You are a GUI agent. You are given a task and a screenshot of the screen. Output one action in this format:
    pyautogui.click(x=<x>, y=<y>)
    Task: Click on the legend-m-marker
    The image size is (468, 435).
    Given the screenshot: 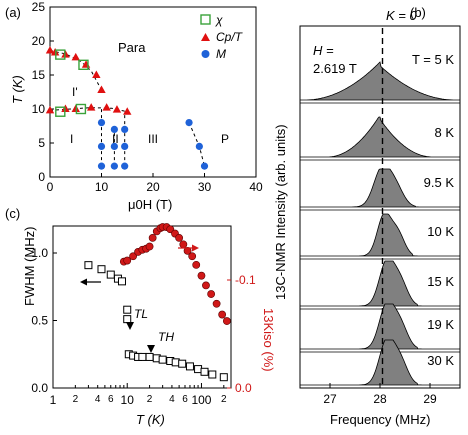 What is the action you would take?
    pyautogui.click(x=205, y=54)
    